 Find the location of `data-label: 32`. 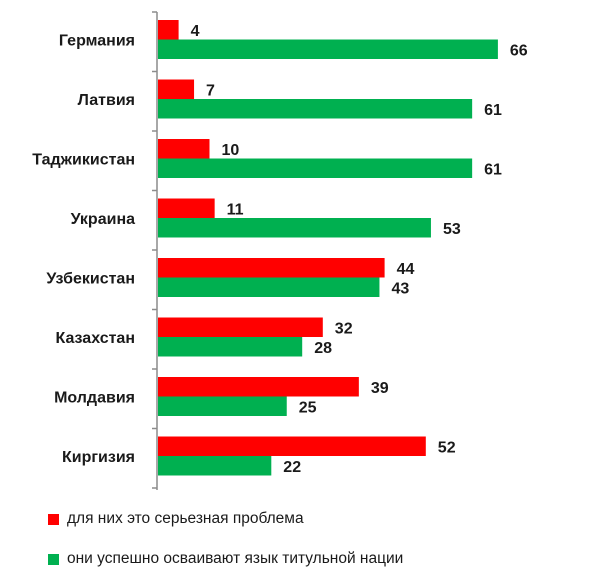

data-label: 32 is located at coordinates (344, 328).